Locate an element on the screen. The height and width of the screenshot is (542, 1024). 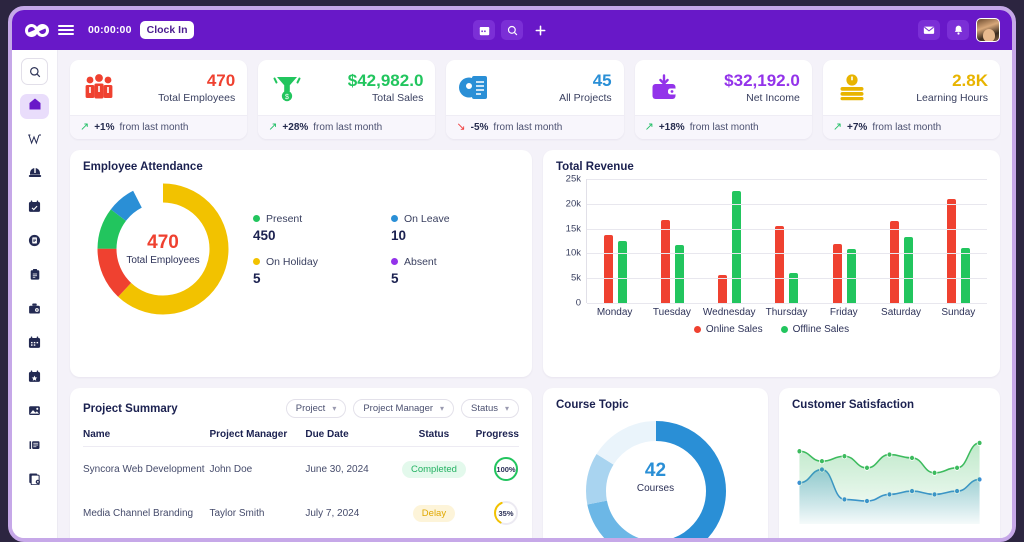
sidebar-item-schedule is located at coordinates (34, 208).